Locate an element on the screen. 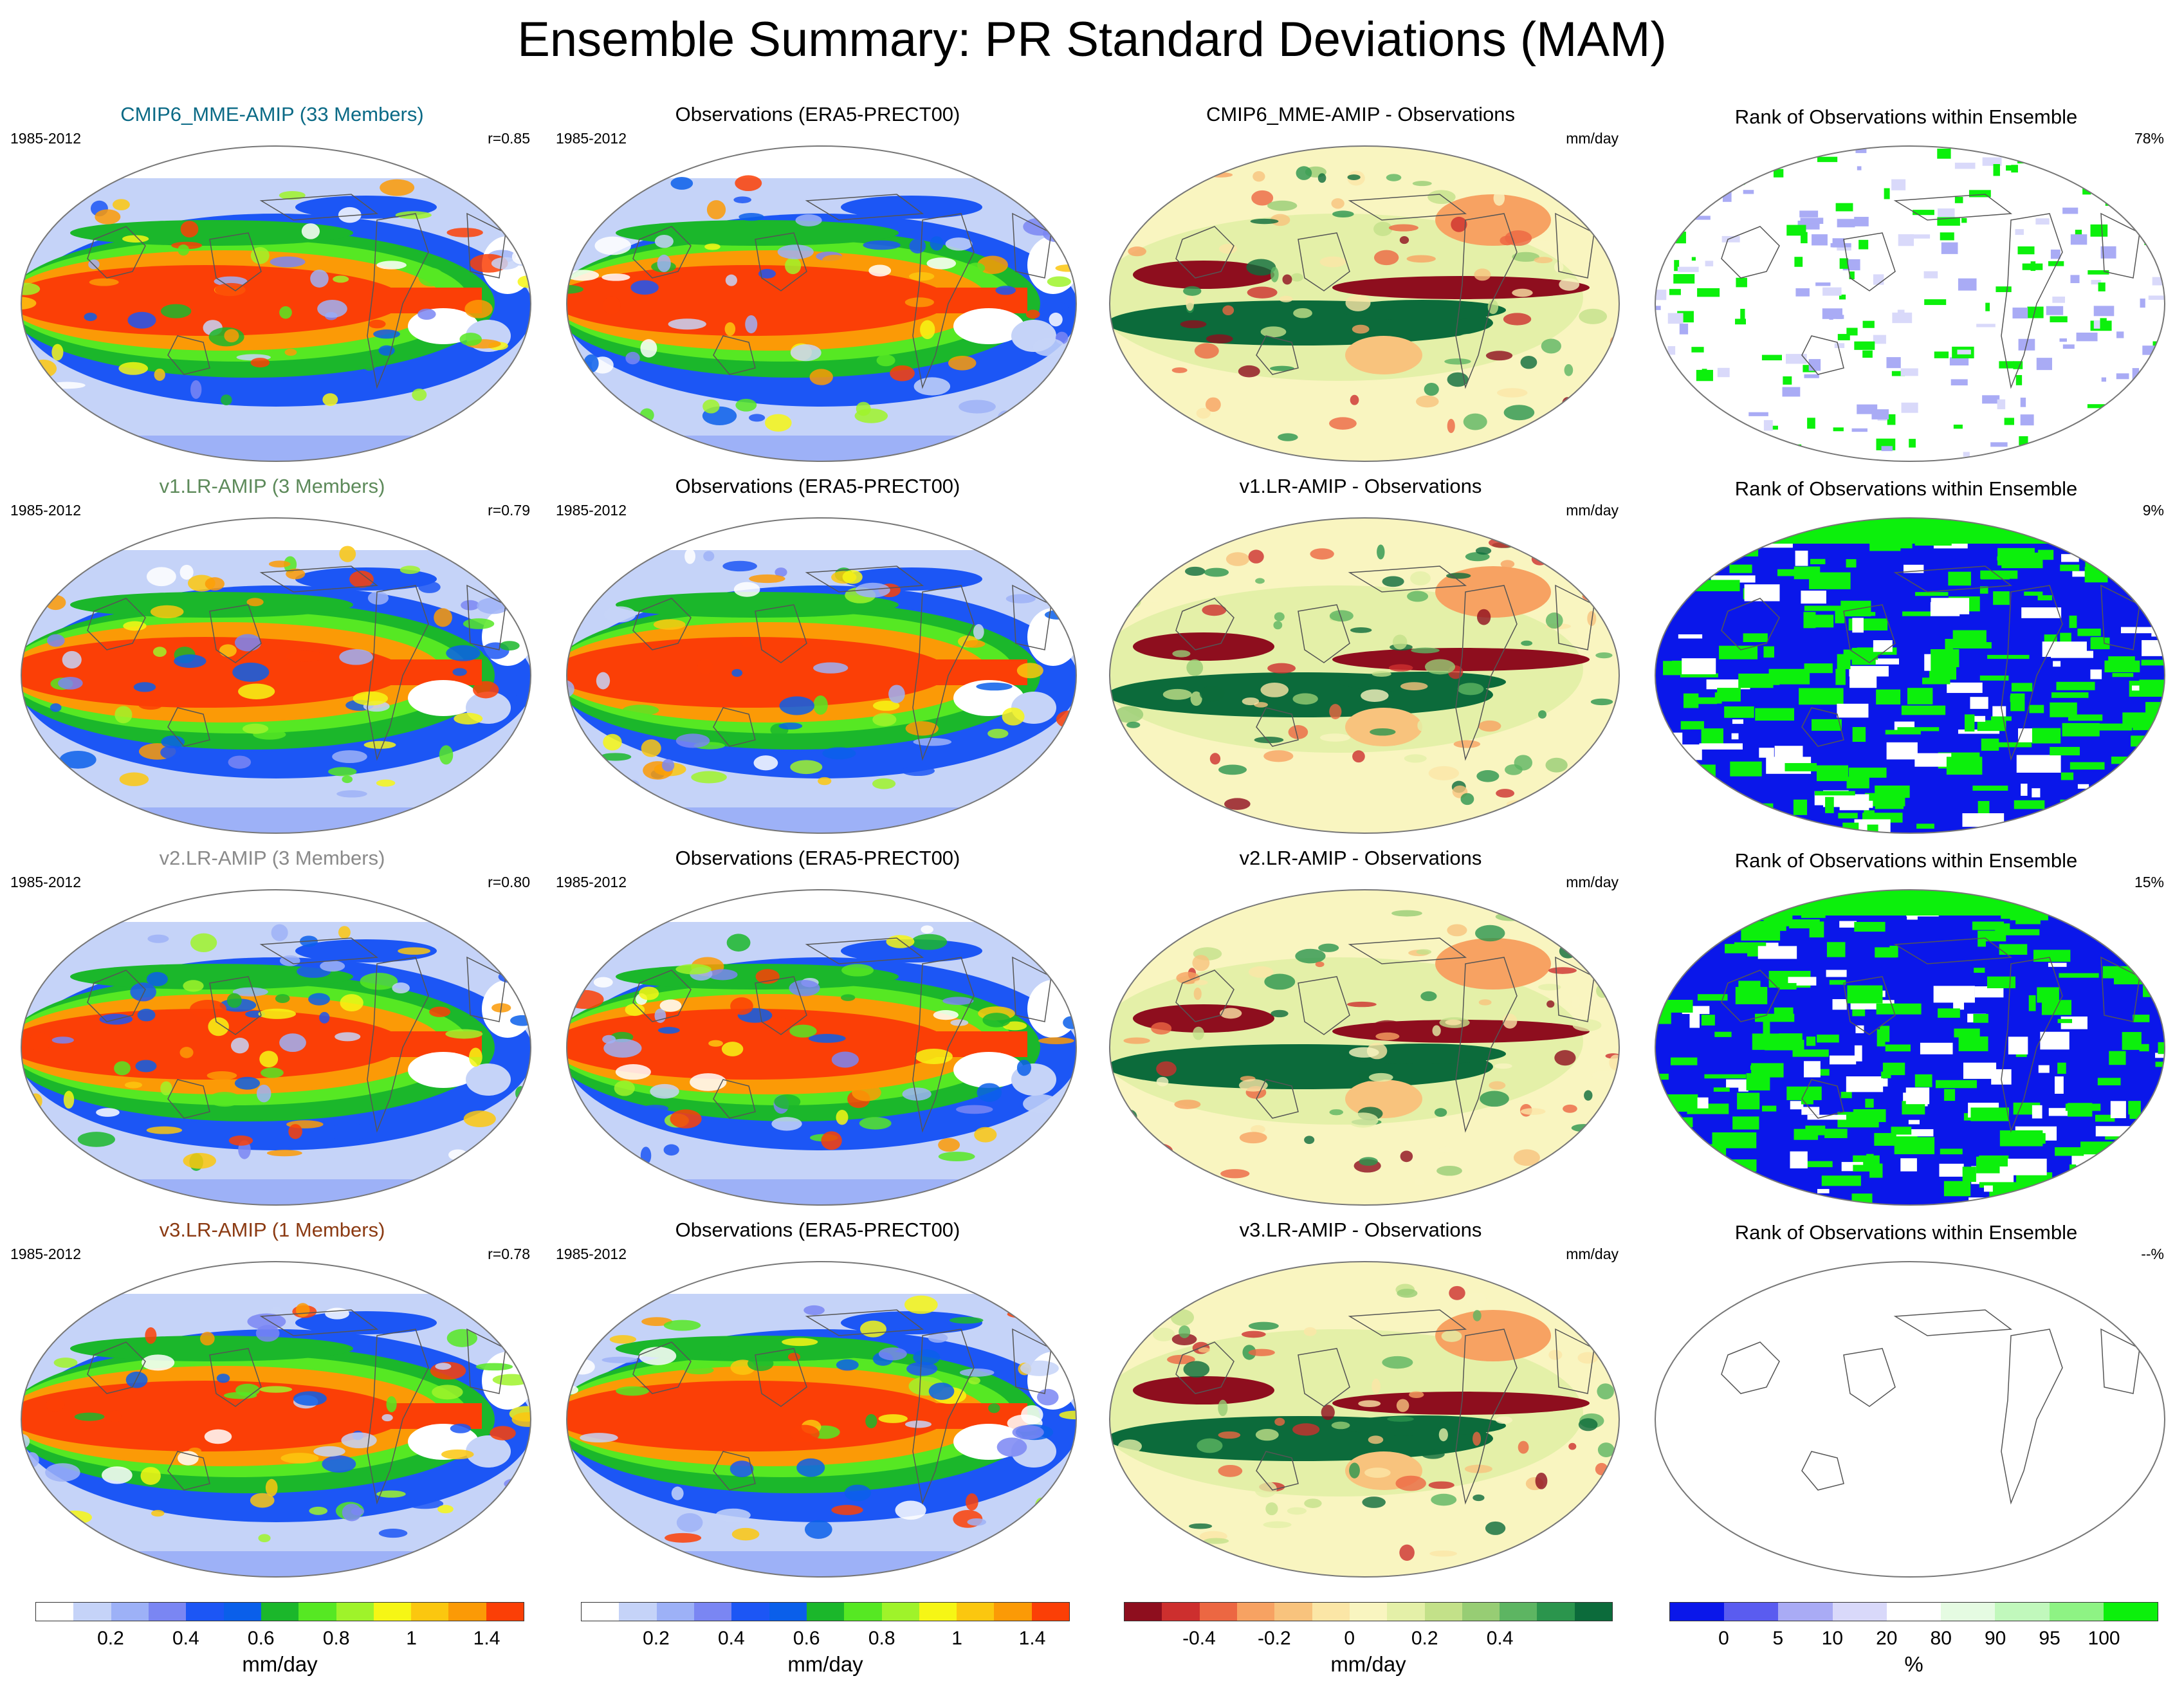 Image resolution: width=2184 pixels, height=1694 pixels. colorbar-tick-label: 80 is located at coordinates (1941, 1638).